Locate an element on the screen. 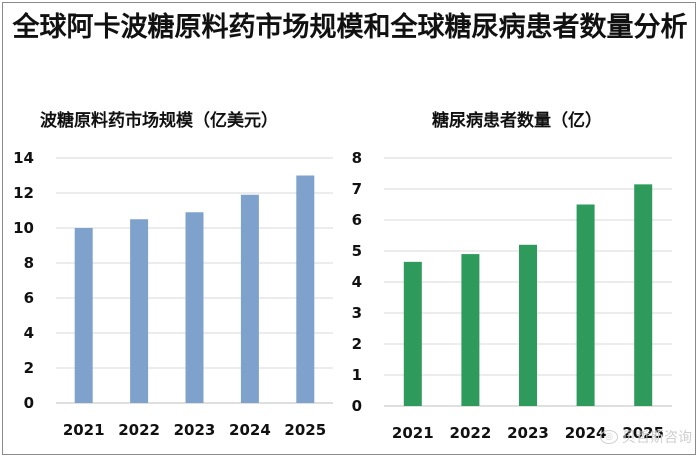 The image size is (700, 459). ytick-label-market-3: 6 is located at coordinates (29, 298).